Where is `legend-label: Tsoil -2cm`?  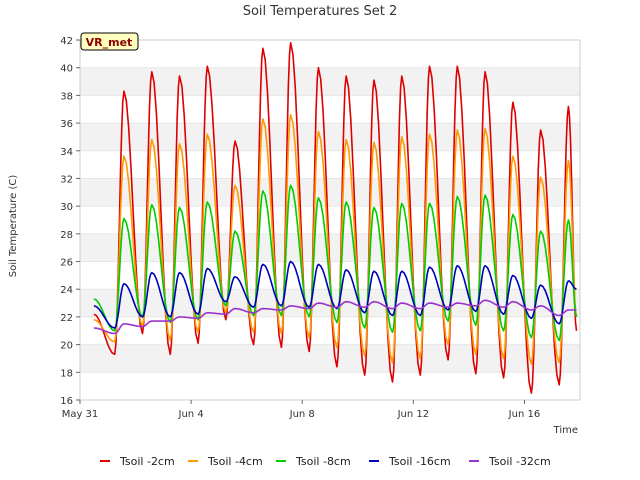 legend-label: Tsoil -2cm is located at coordinates (147, 461).